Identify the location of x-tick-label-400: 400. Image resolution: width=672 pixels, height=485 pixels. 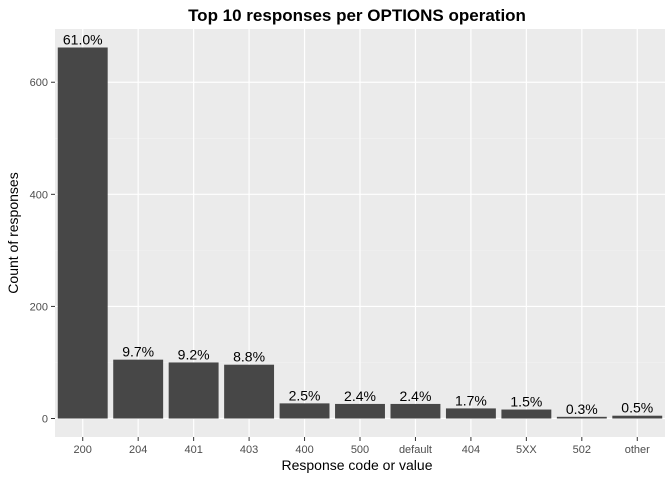
(304, 450).